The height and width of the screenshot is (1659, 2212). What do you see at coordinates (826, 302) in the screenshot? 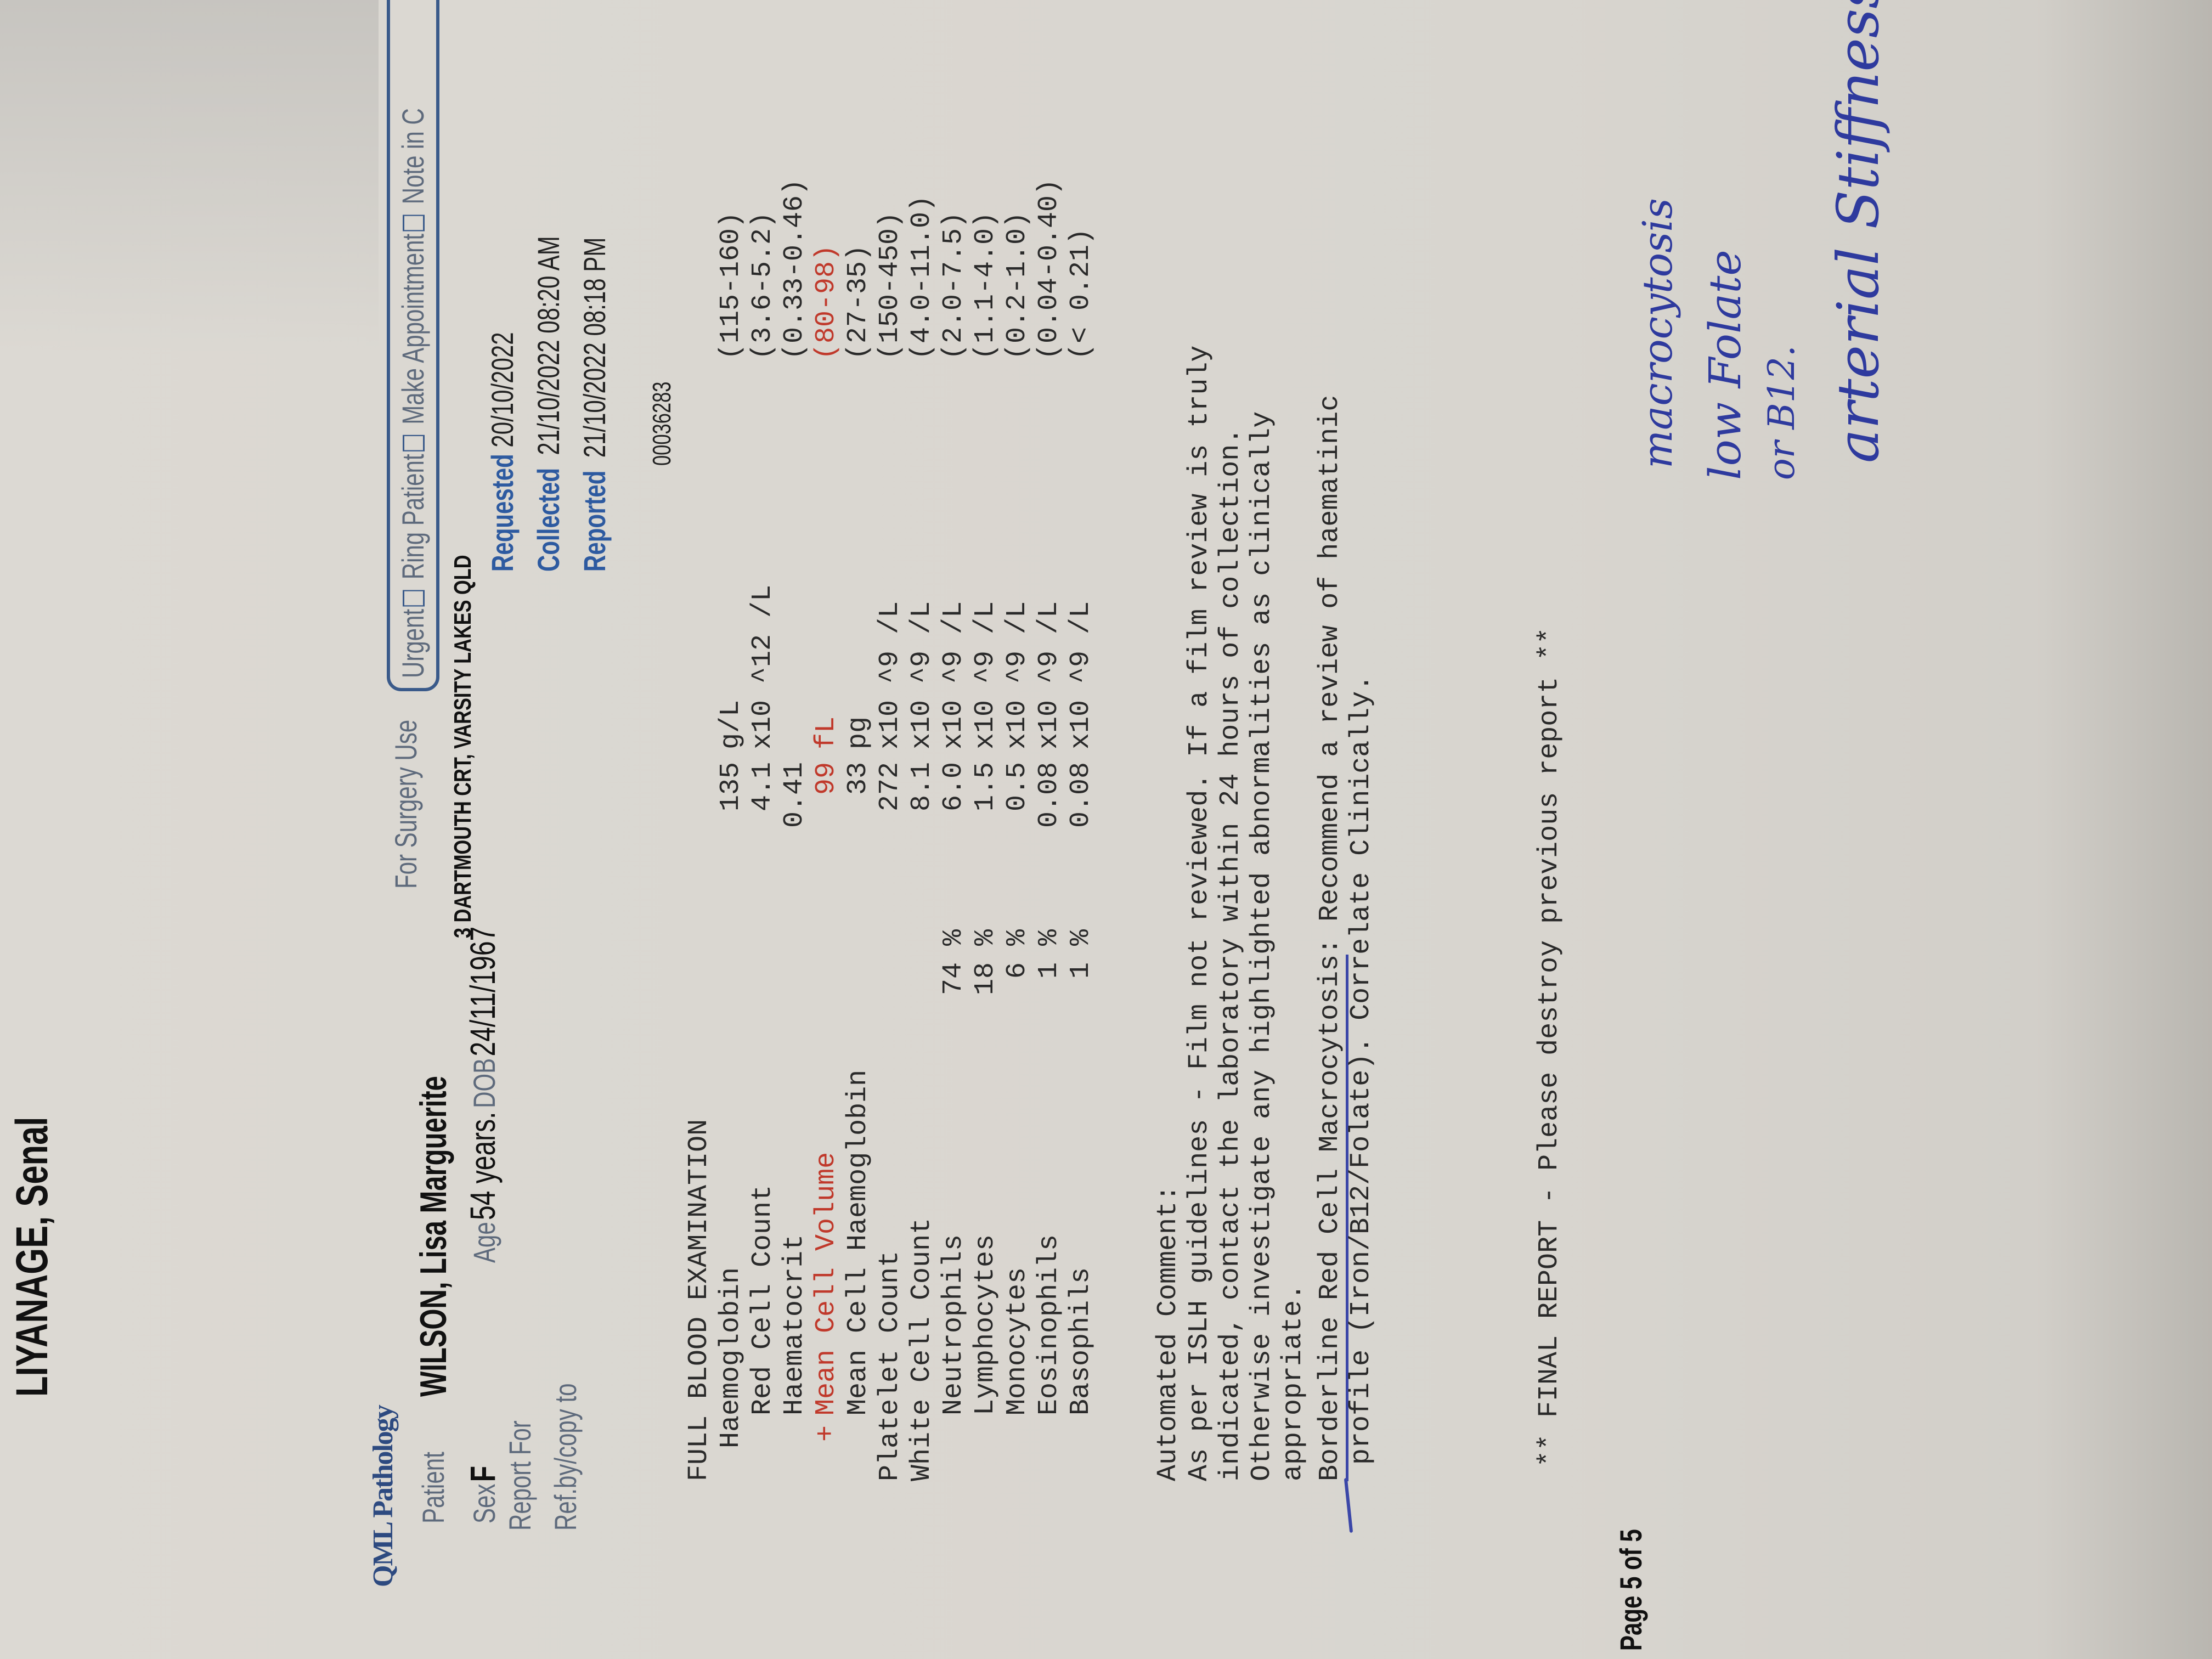
I see `reference-range: (80-98)` at bounding box center [826, 302].